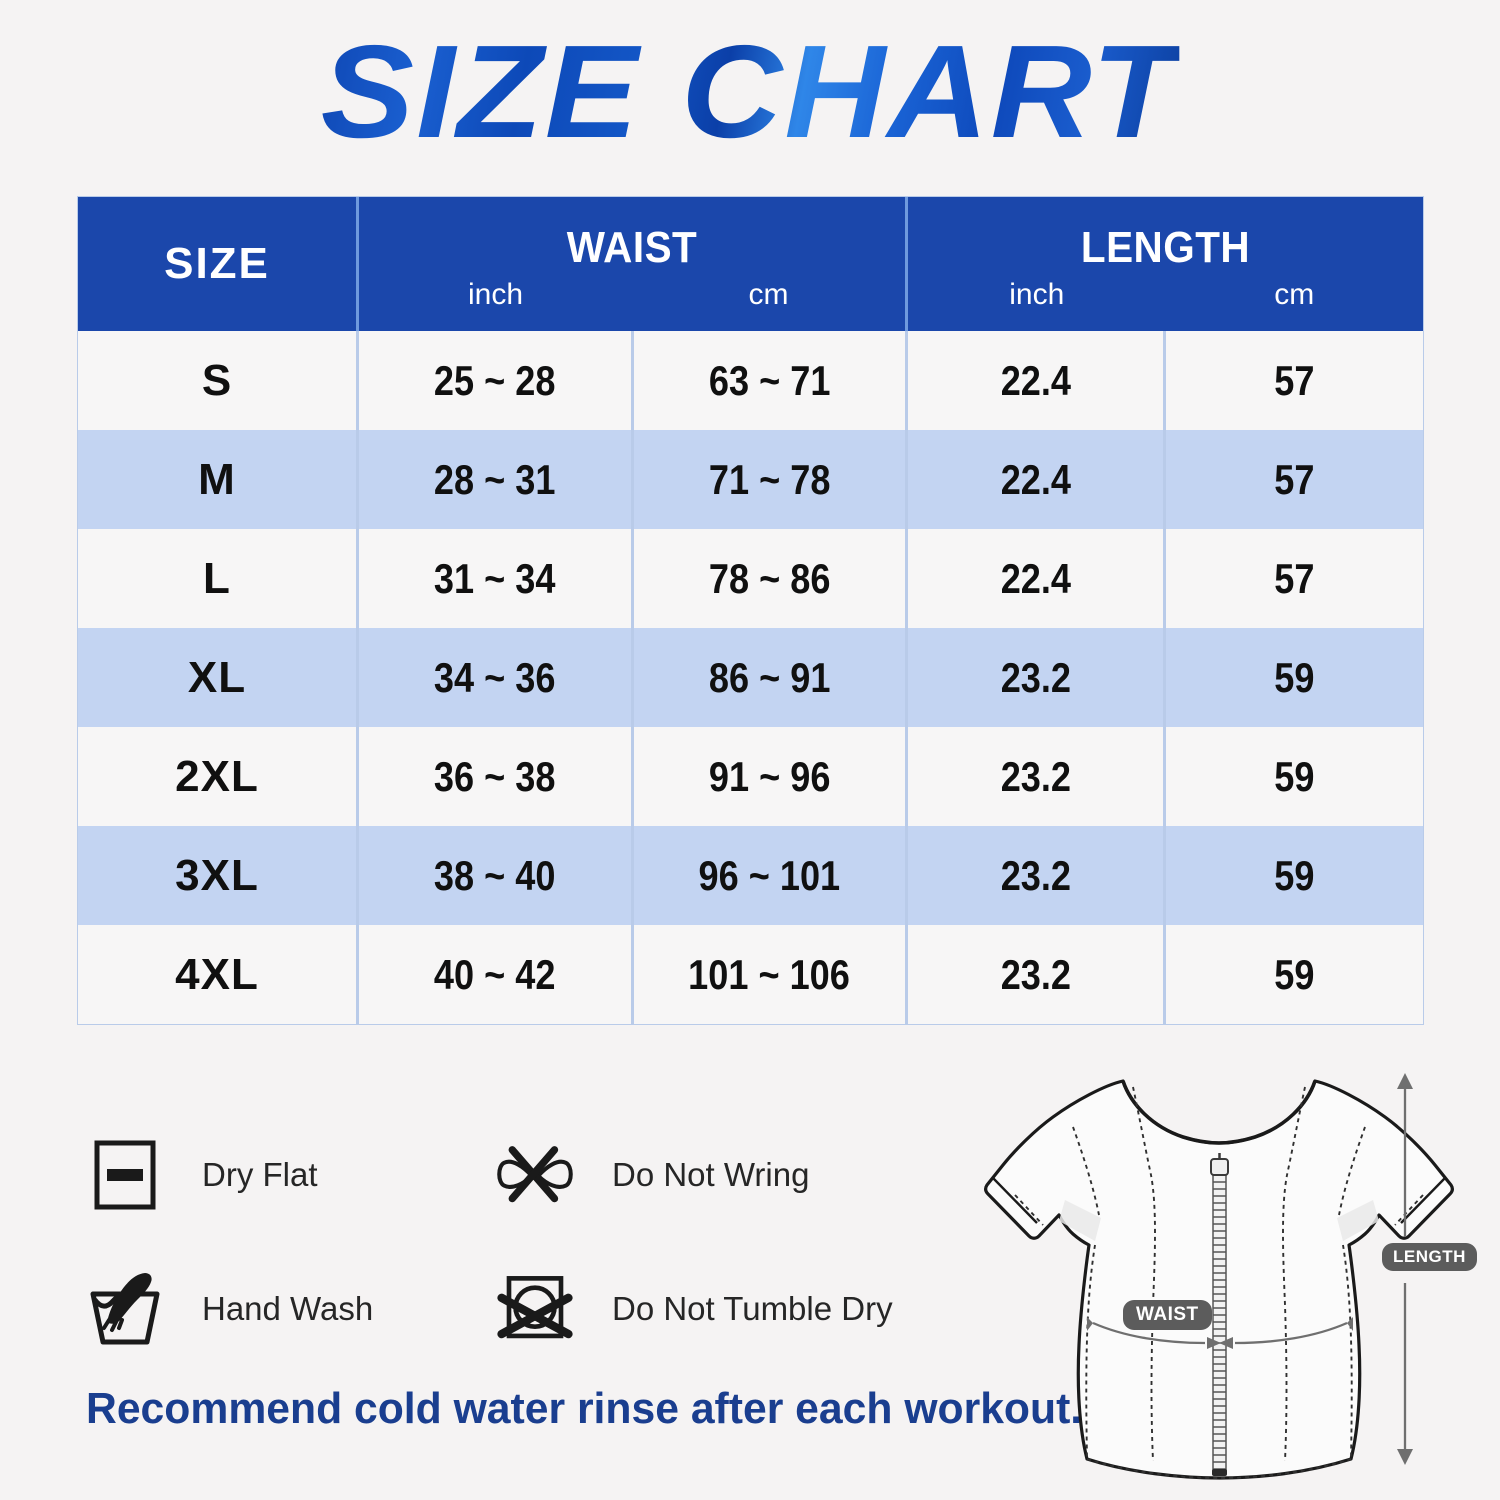 This screenshot has height=1500, width=1500. I want to click on cell-waist-inch: 28 ~ 31, so click(495, 479).